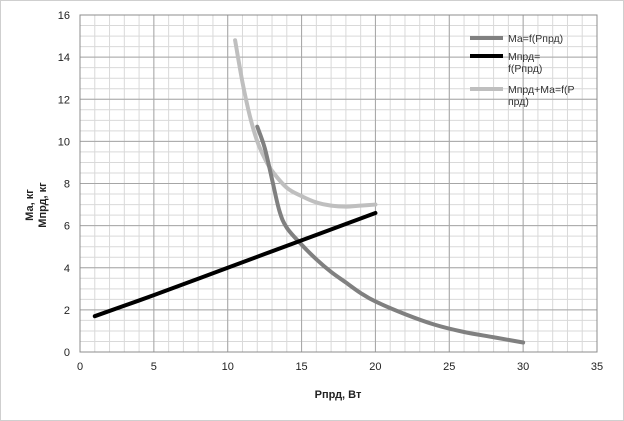 This screenshot has height=421, width=624. I want to click on legend-label-2: Мпрд=, so click(524, 57).